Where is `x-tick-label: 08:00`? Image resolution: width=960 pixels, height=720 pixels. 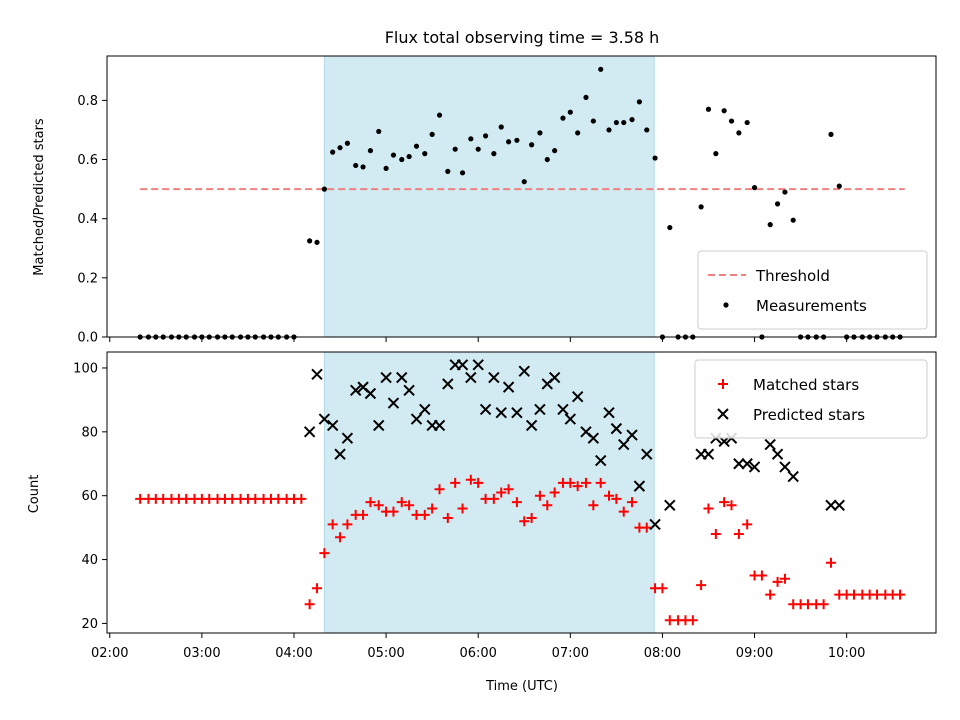
x-tick-label: 08:00 is located at coordinates (662, 653).